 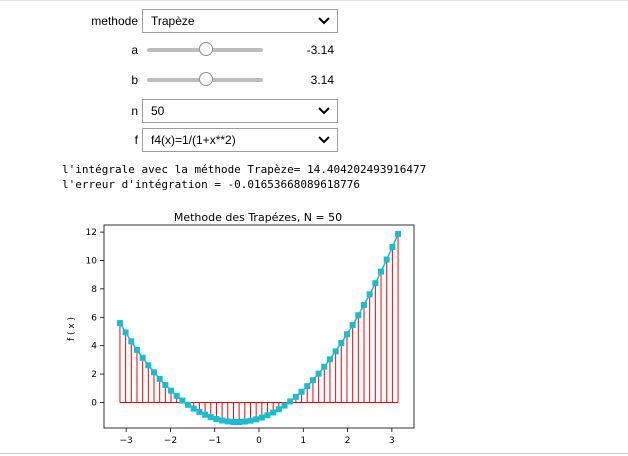 I want to click on f-row: f f4(x)=1/(1+x**2), so click(x=314, y=140).